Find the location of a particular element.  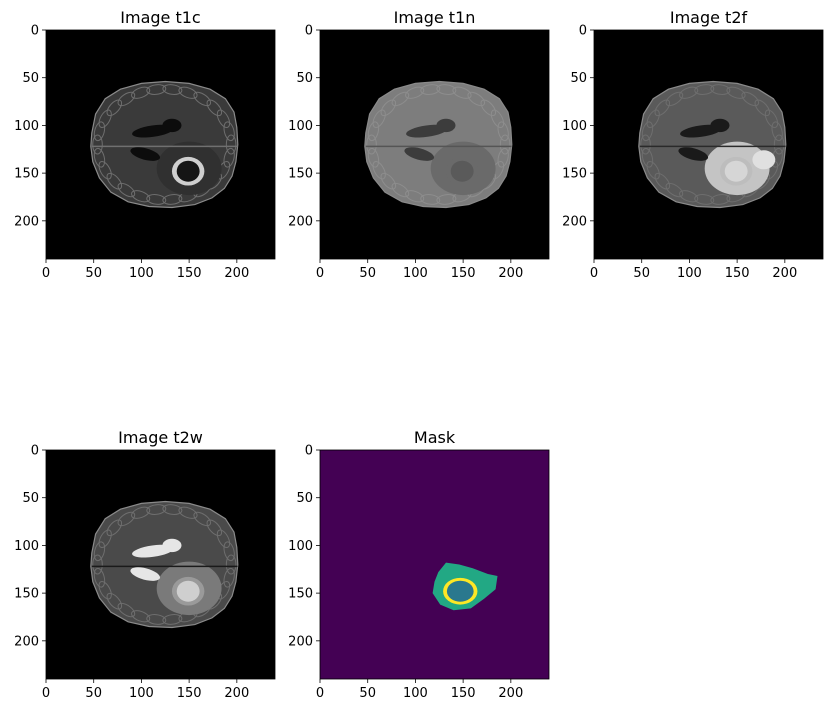

hyperintense-region is located at coordinates (764, 160).